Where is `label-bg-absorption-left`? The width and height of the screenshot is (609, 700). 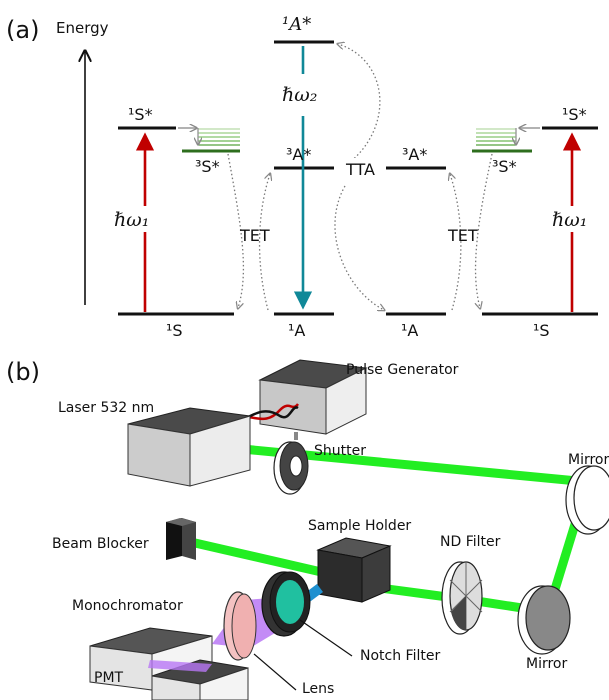 label-bg-absorption-left is located at coordinates (143, 219).